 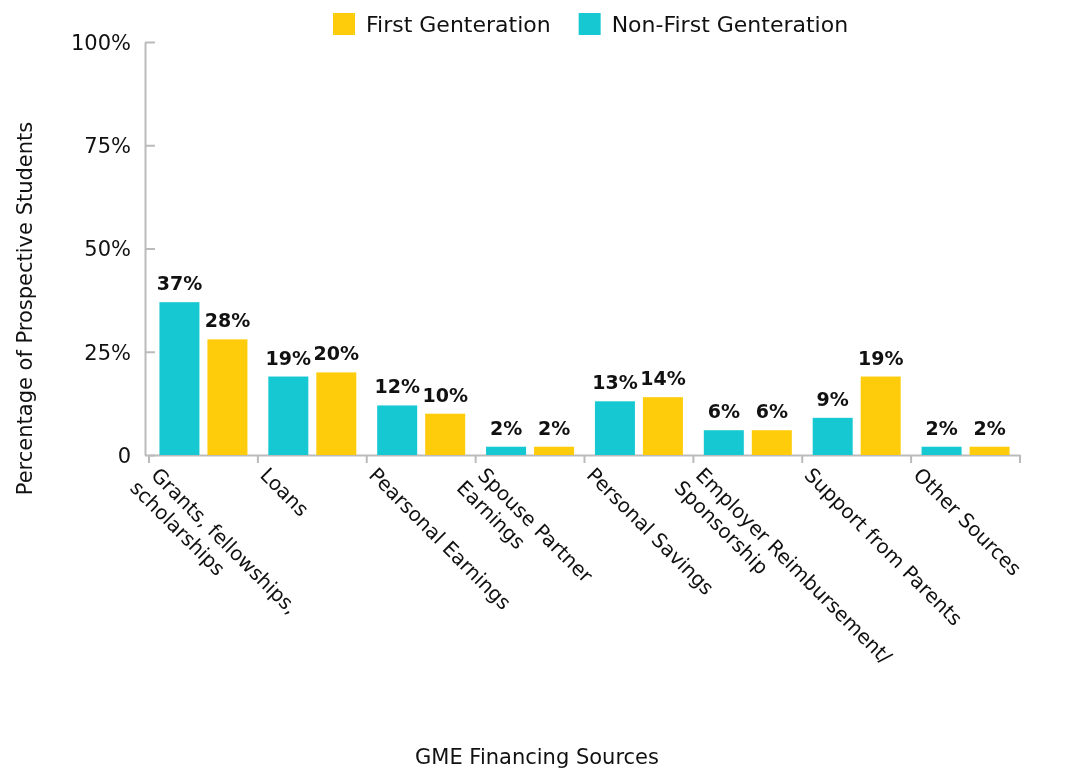 I want to click on y-tick-label: 0, so click(x=124, y=455).